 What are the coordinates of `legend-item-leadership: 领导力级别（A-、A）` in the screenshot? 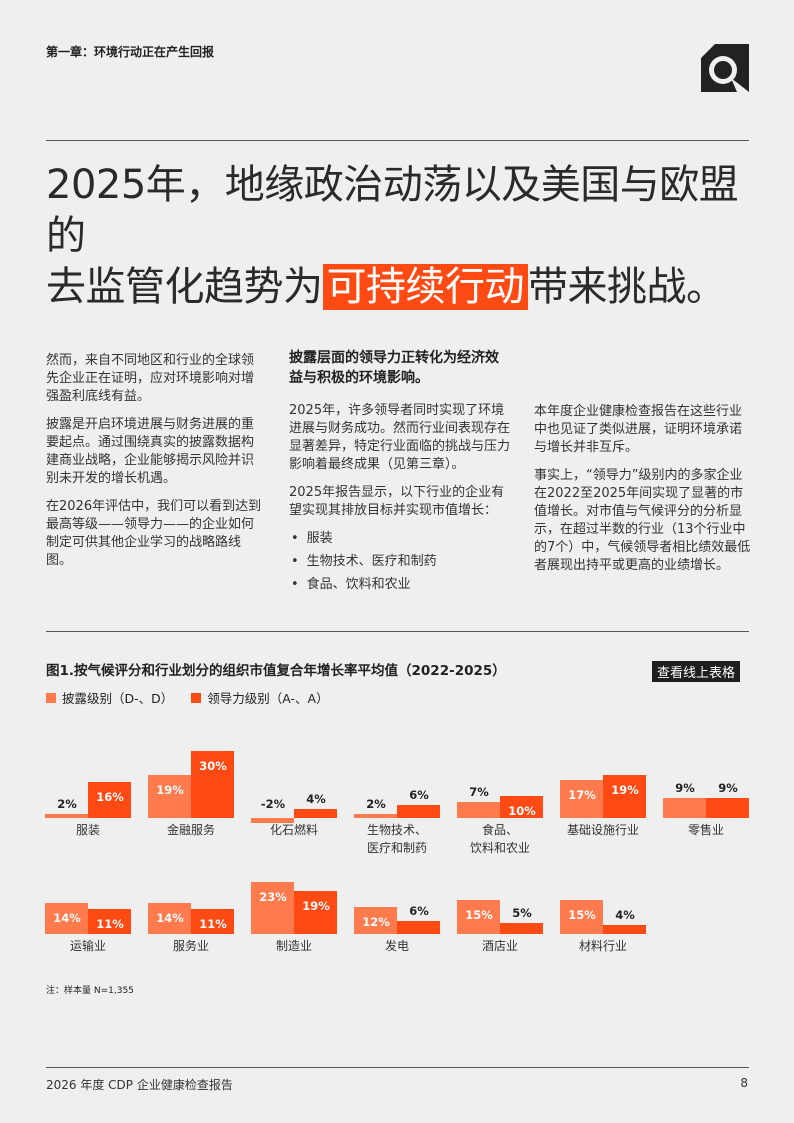 It's located at (260, 697).